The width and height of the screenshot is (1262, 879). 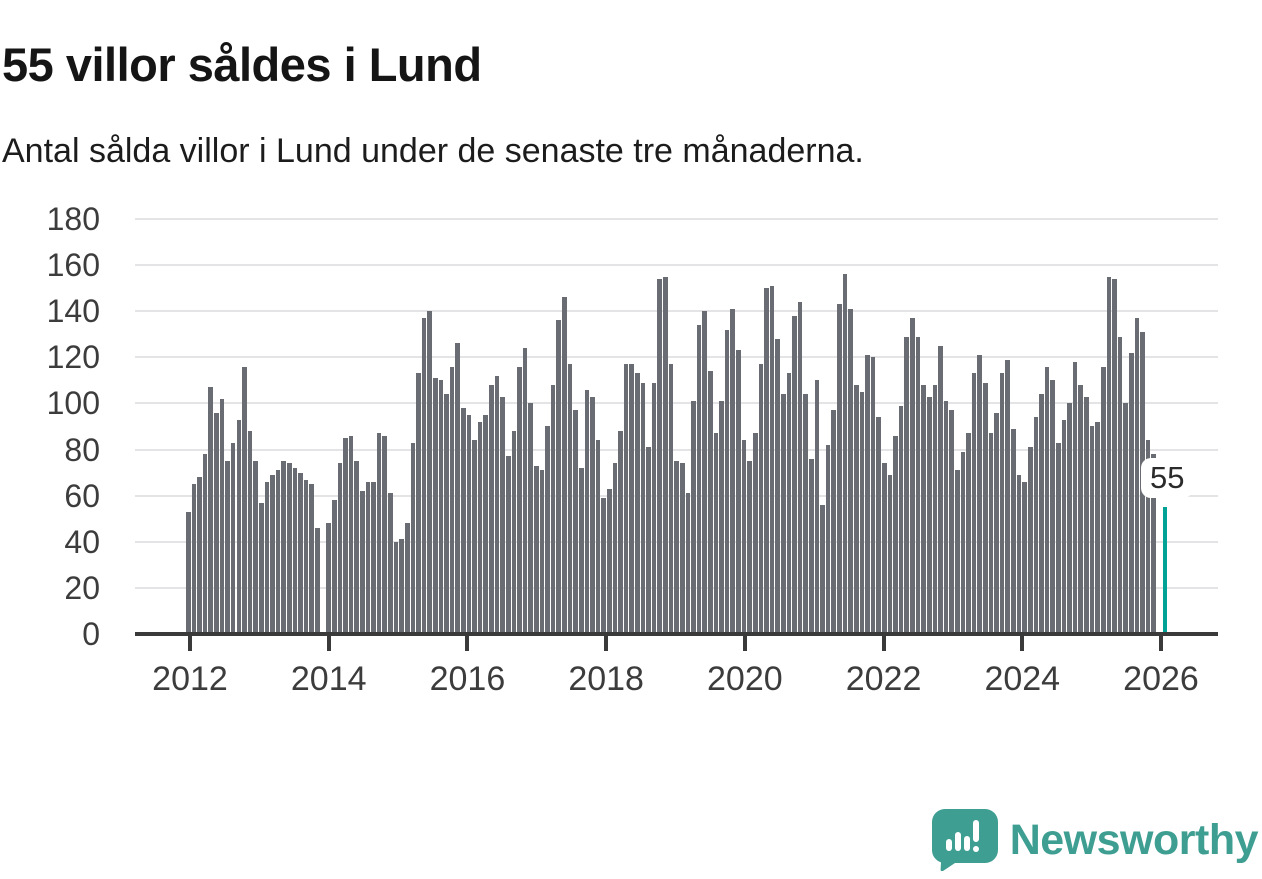 I want to click on x-tick-label: 2018, so click(x=606, y=679).